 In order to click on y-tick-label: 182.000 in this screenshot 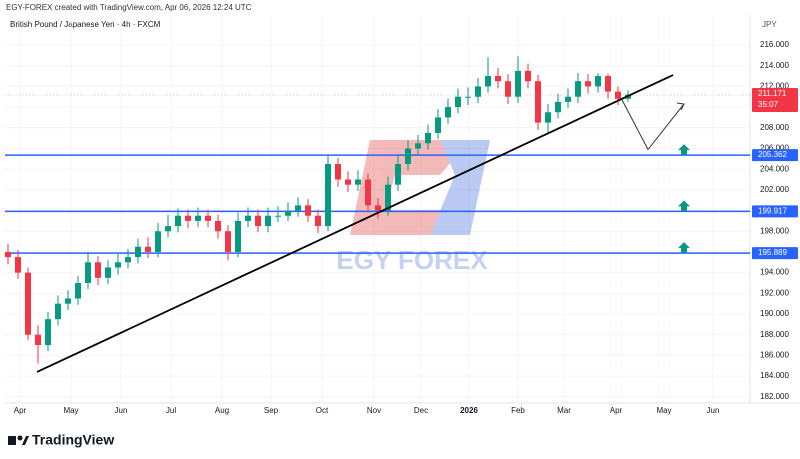, I will do `click(774, 396)`.